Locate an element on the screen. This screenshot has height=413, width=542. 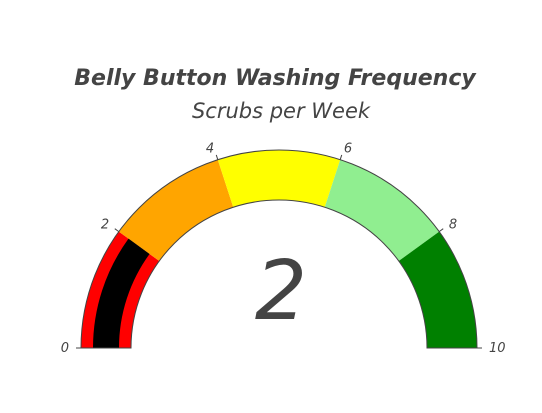
tick-label-10: 10 is located at coordinates (497, 348).